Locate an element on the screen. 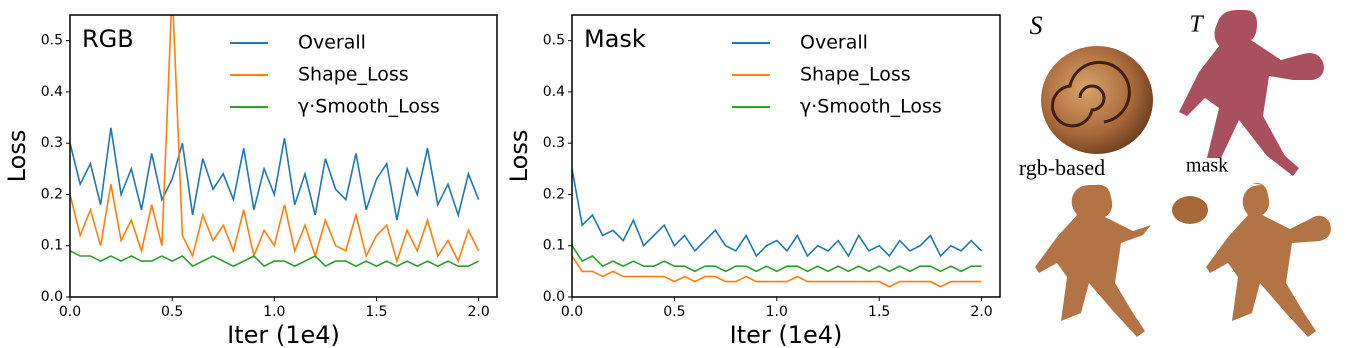 This screenshot has height=348, width=1351. target-label: T is located at coordinates (1196, 25).